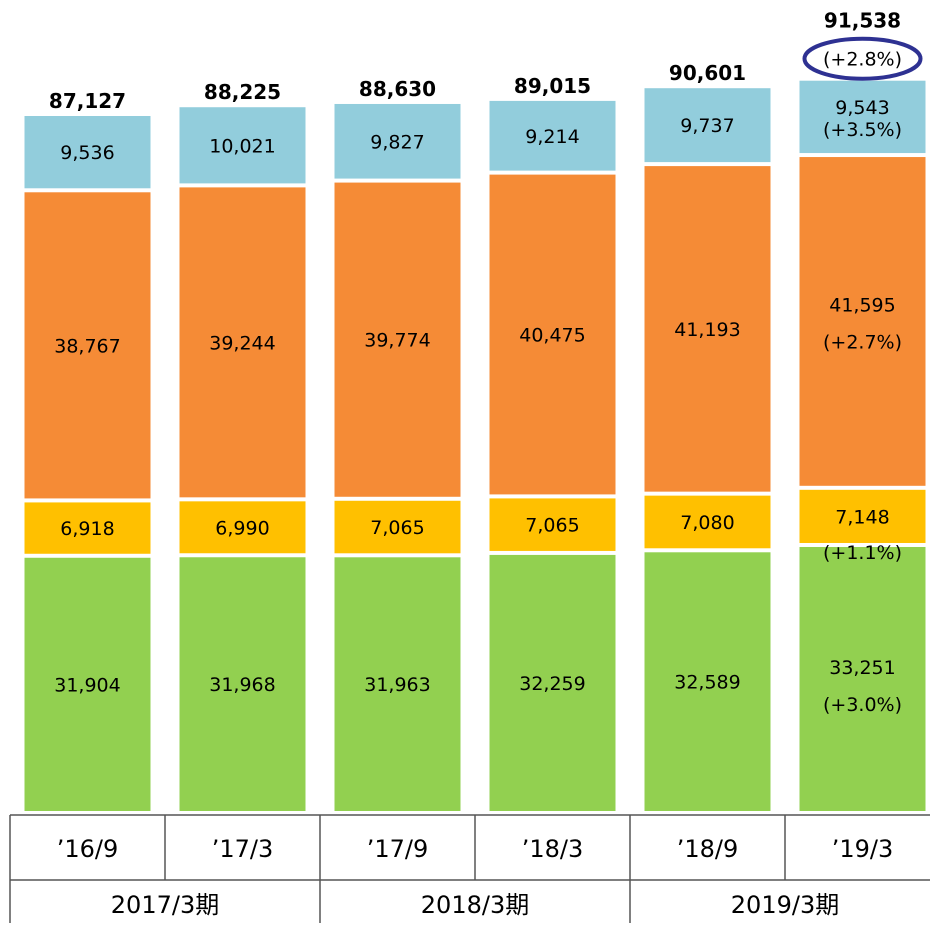  I want to click on total-label: 91,538, so click(862, 21).